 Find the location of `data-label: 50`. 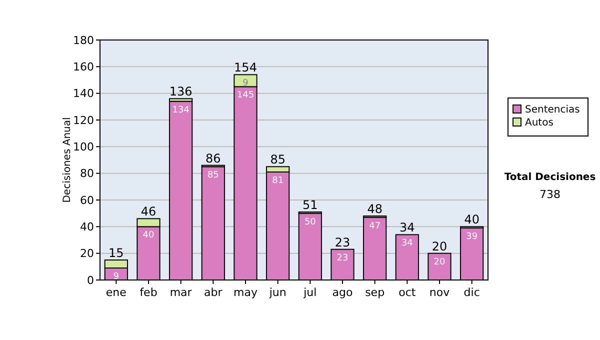

data-label: 50 is located at coordinates (310, 222).